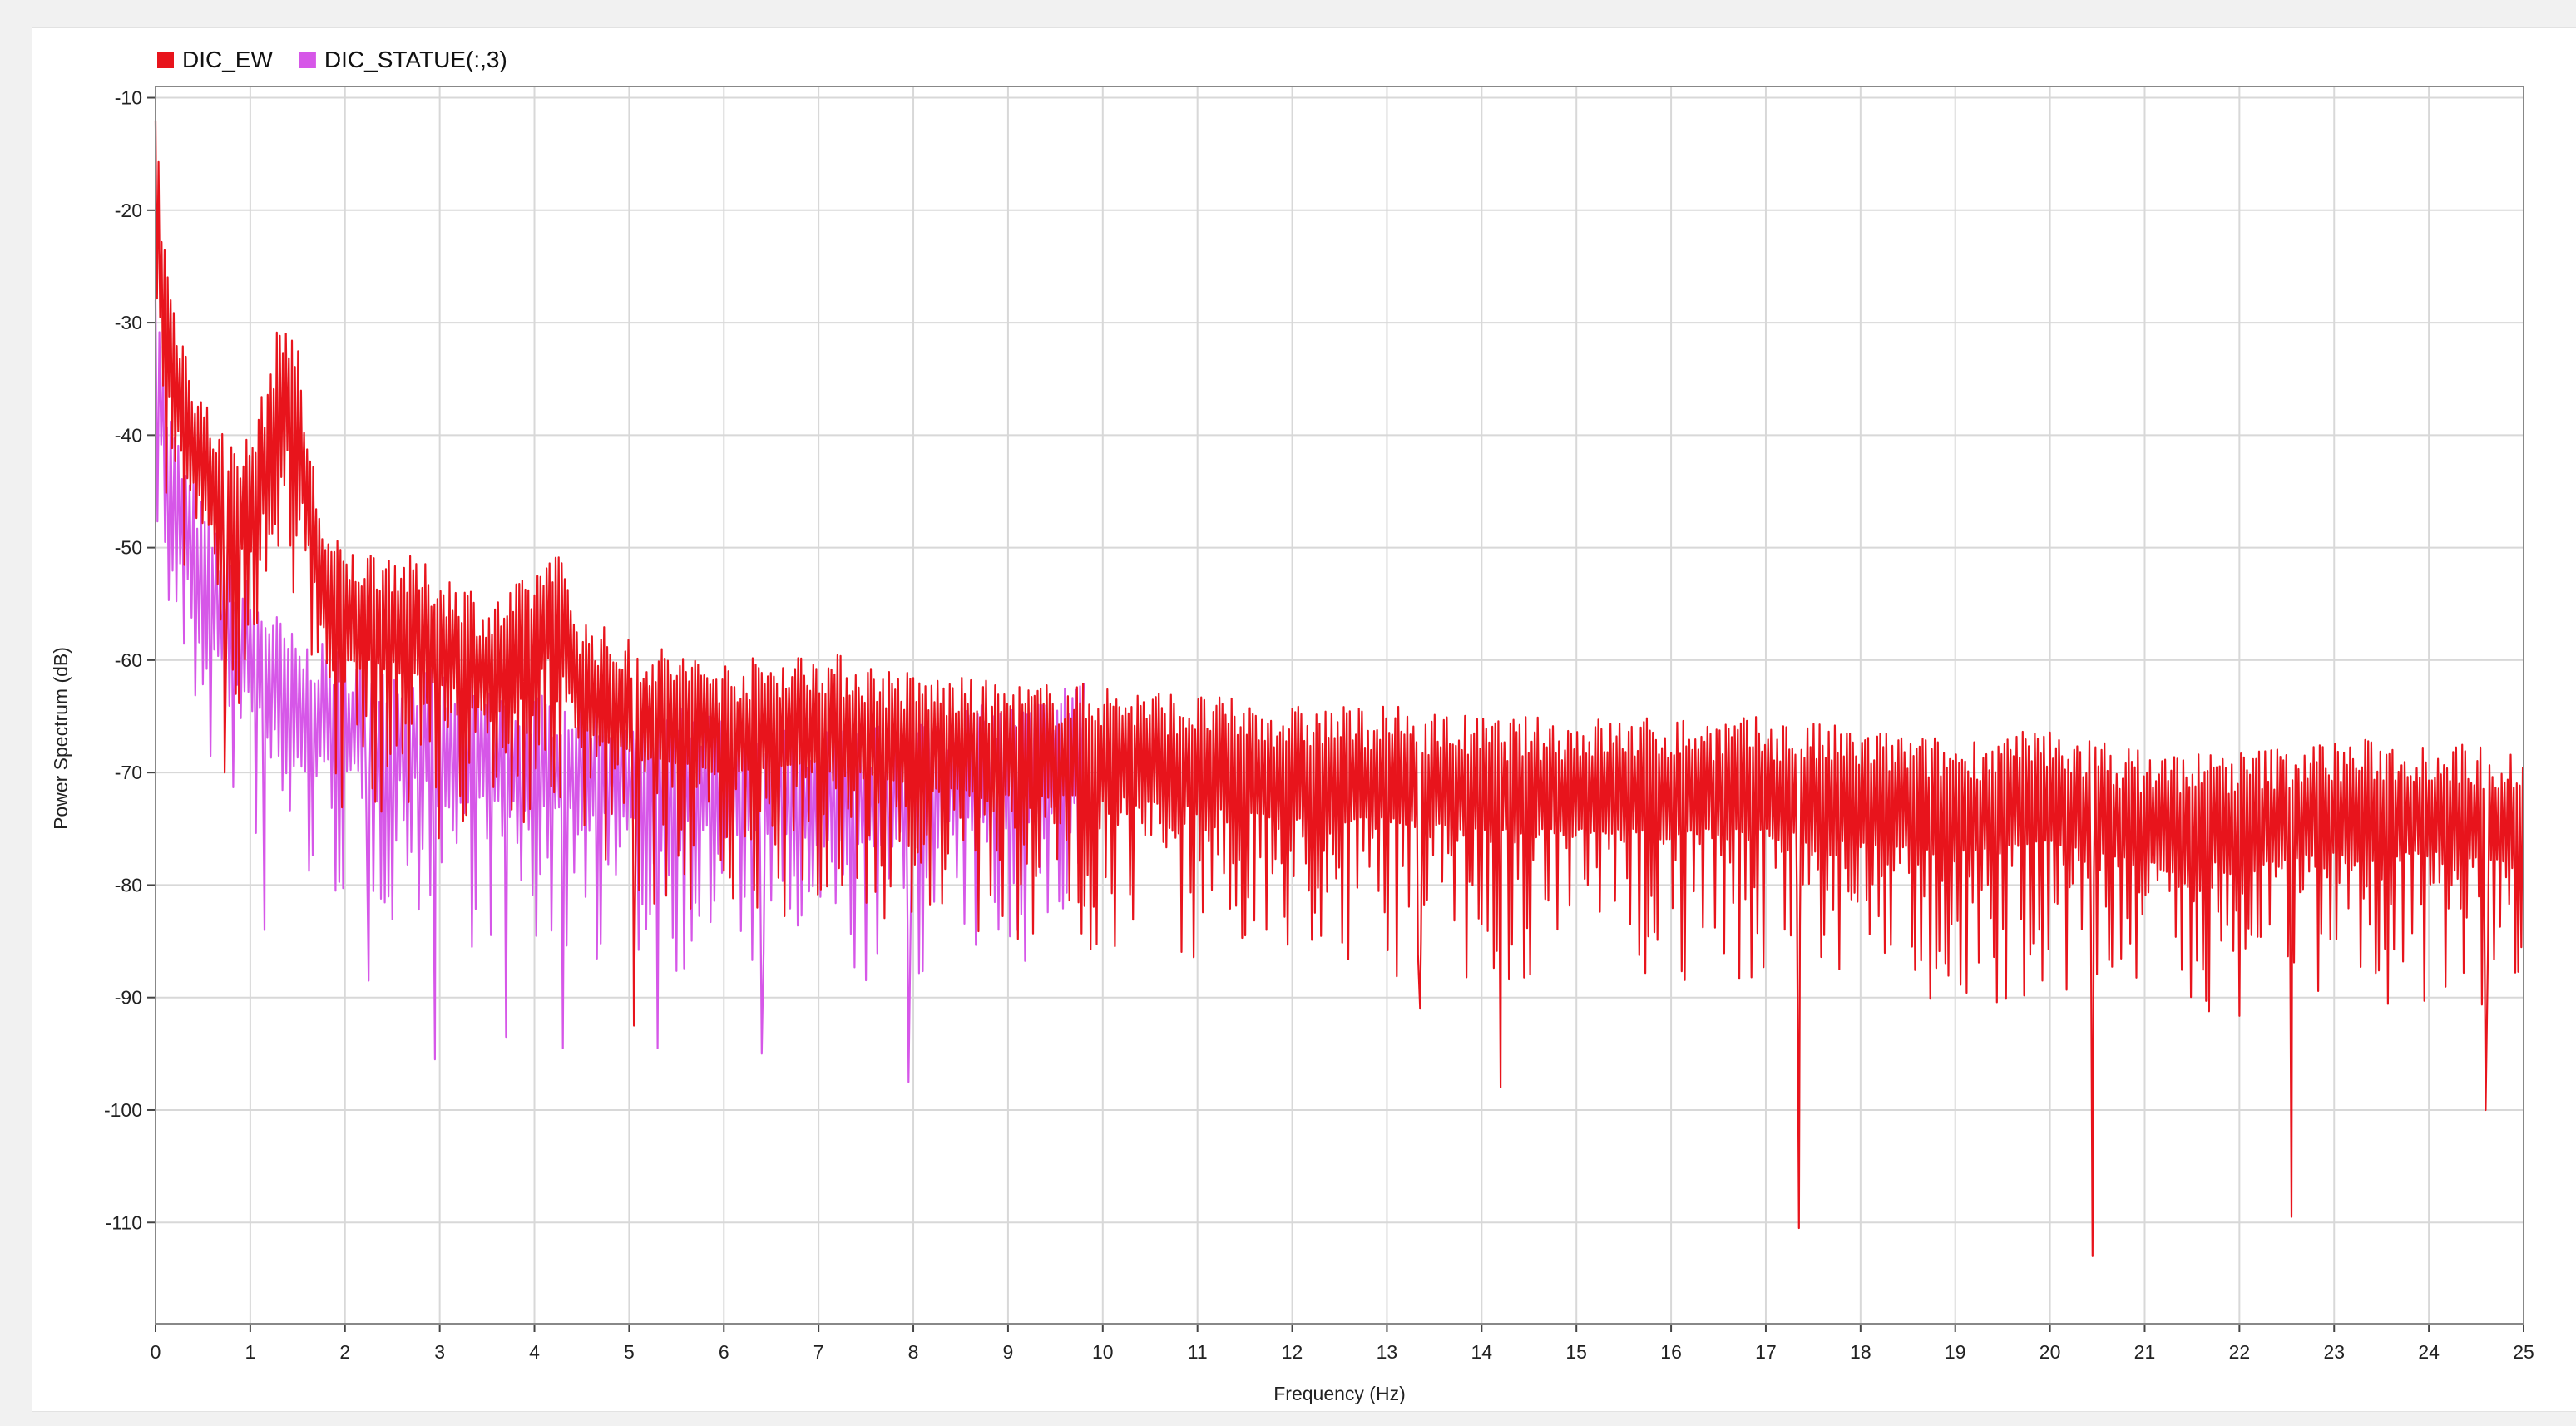  I want to click on y-tick-label: -50, so click(128, 548).